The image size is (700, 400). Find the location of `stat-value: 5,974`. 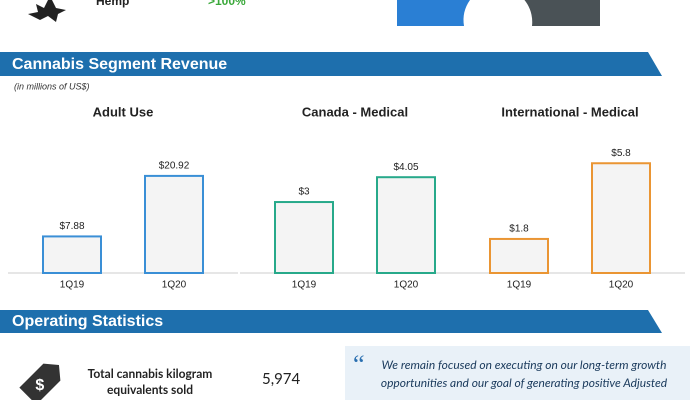

stat-value: 5,974 is located at coordinates (281, 379).